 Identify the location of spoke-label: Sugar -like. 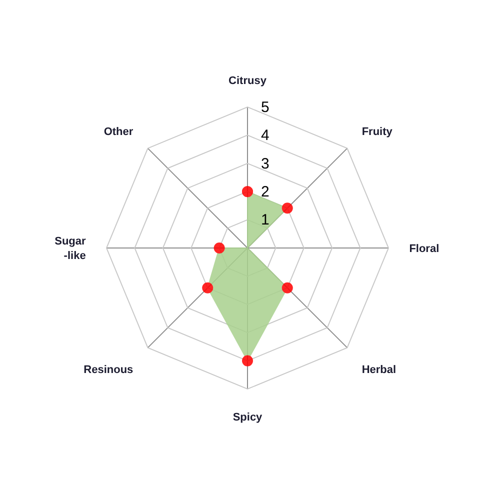
(70, 249).